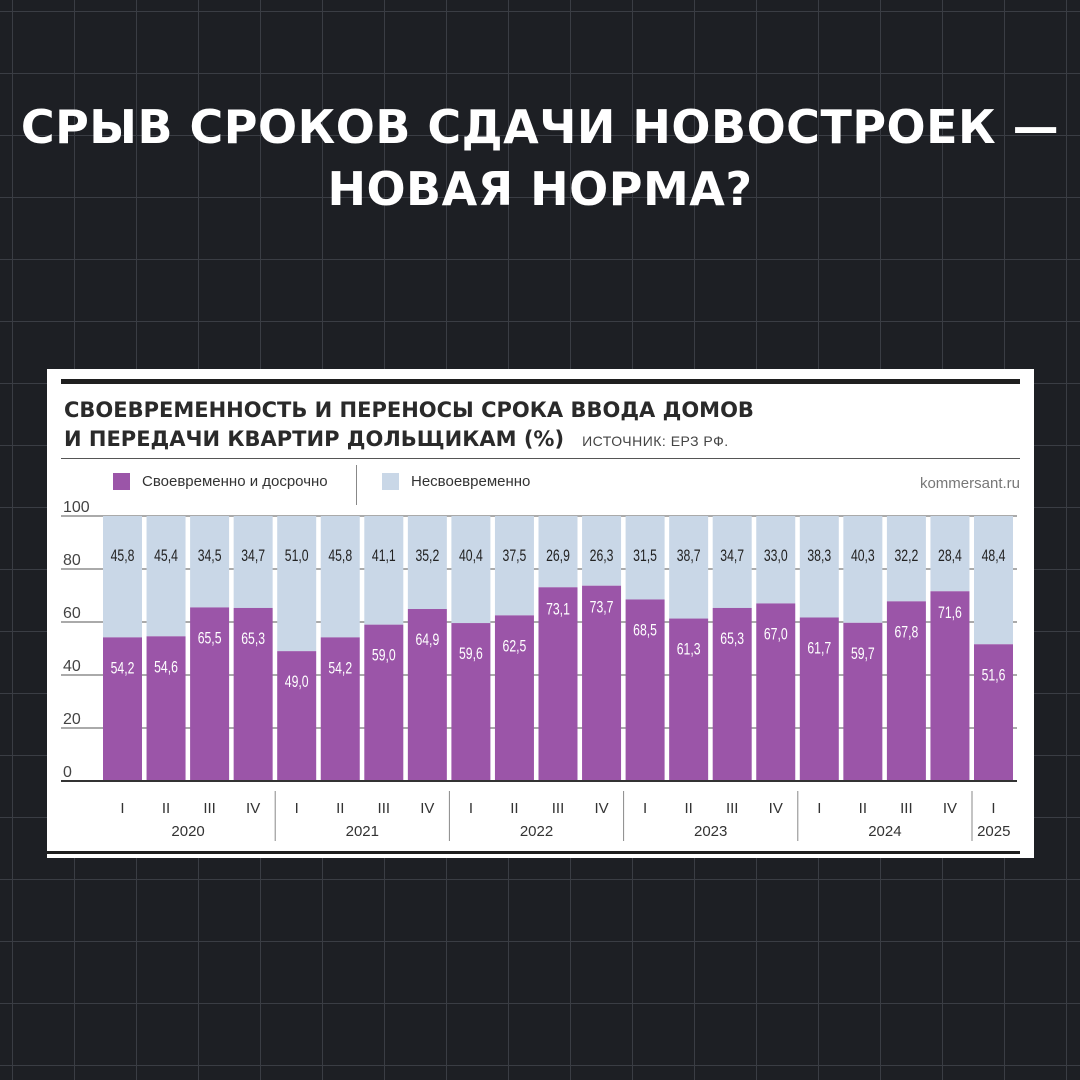 Image resolution: width=1080 pixels, height=1080 pixels. I want to click on data-label-on-time: 51,6, so click(994, 675).